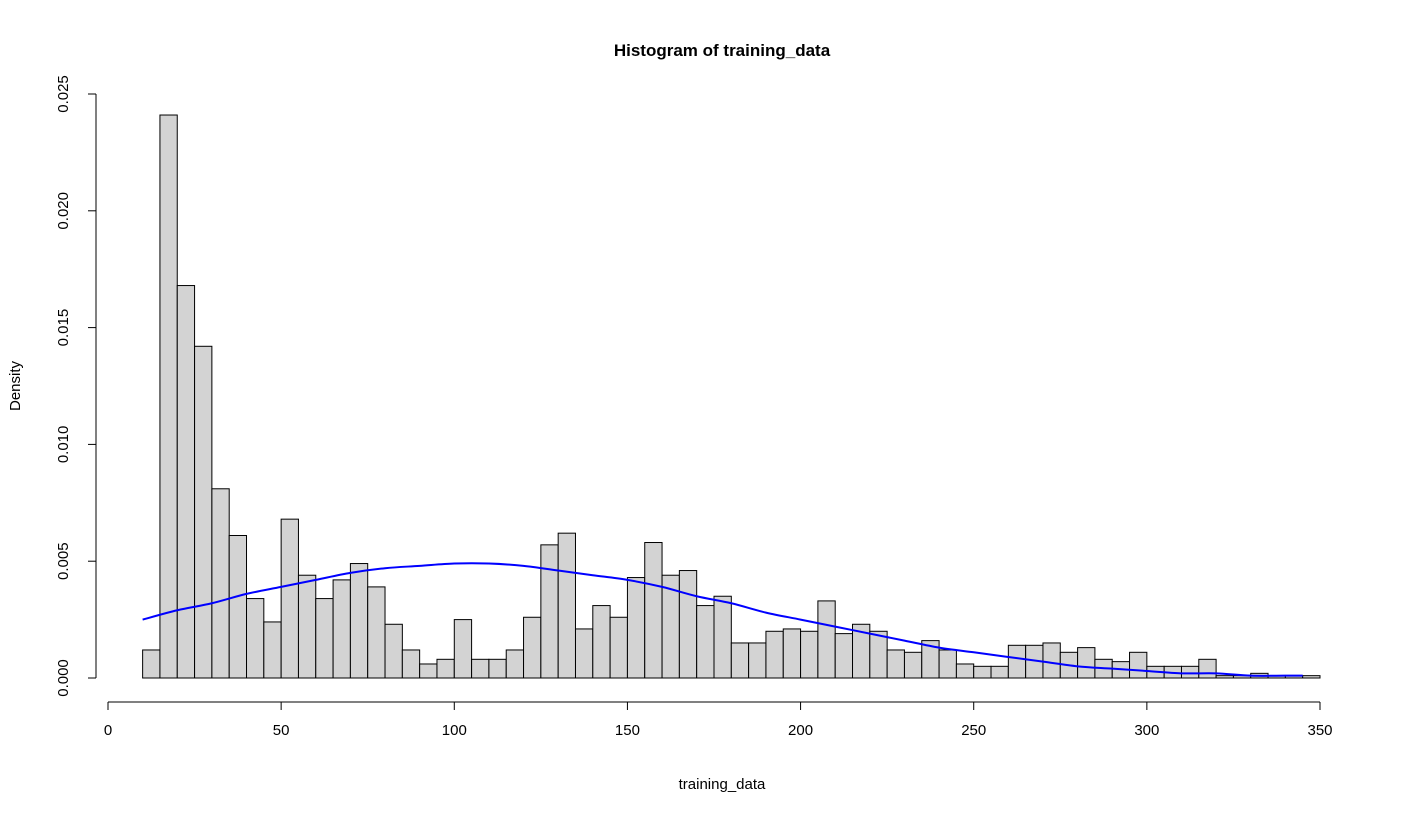 The width and height of the screenshot is (1402, 817). I want to click on y-tick-label: 0.015, so click(63, 328).